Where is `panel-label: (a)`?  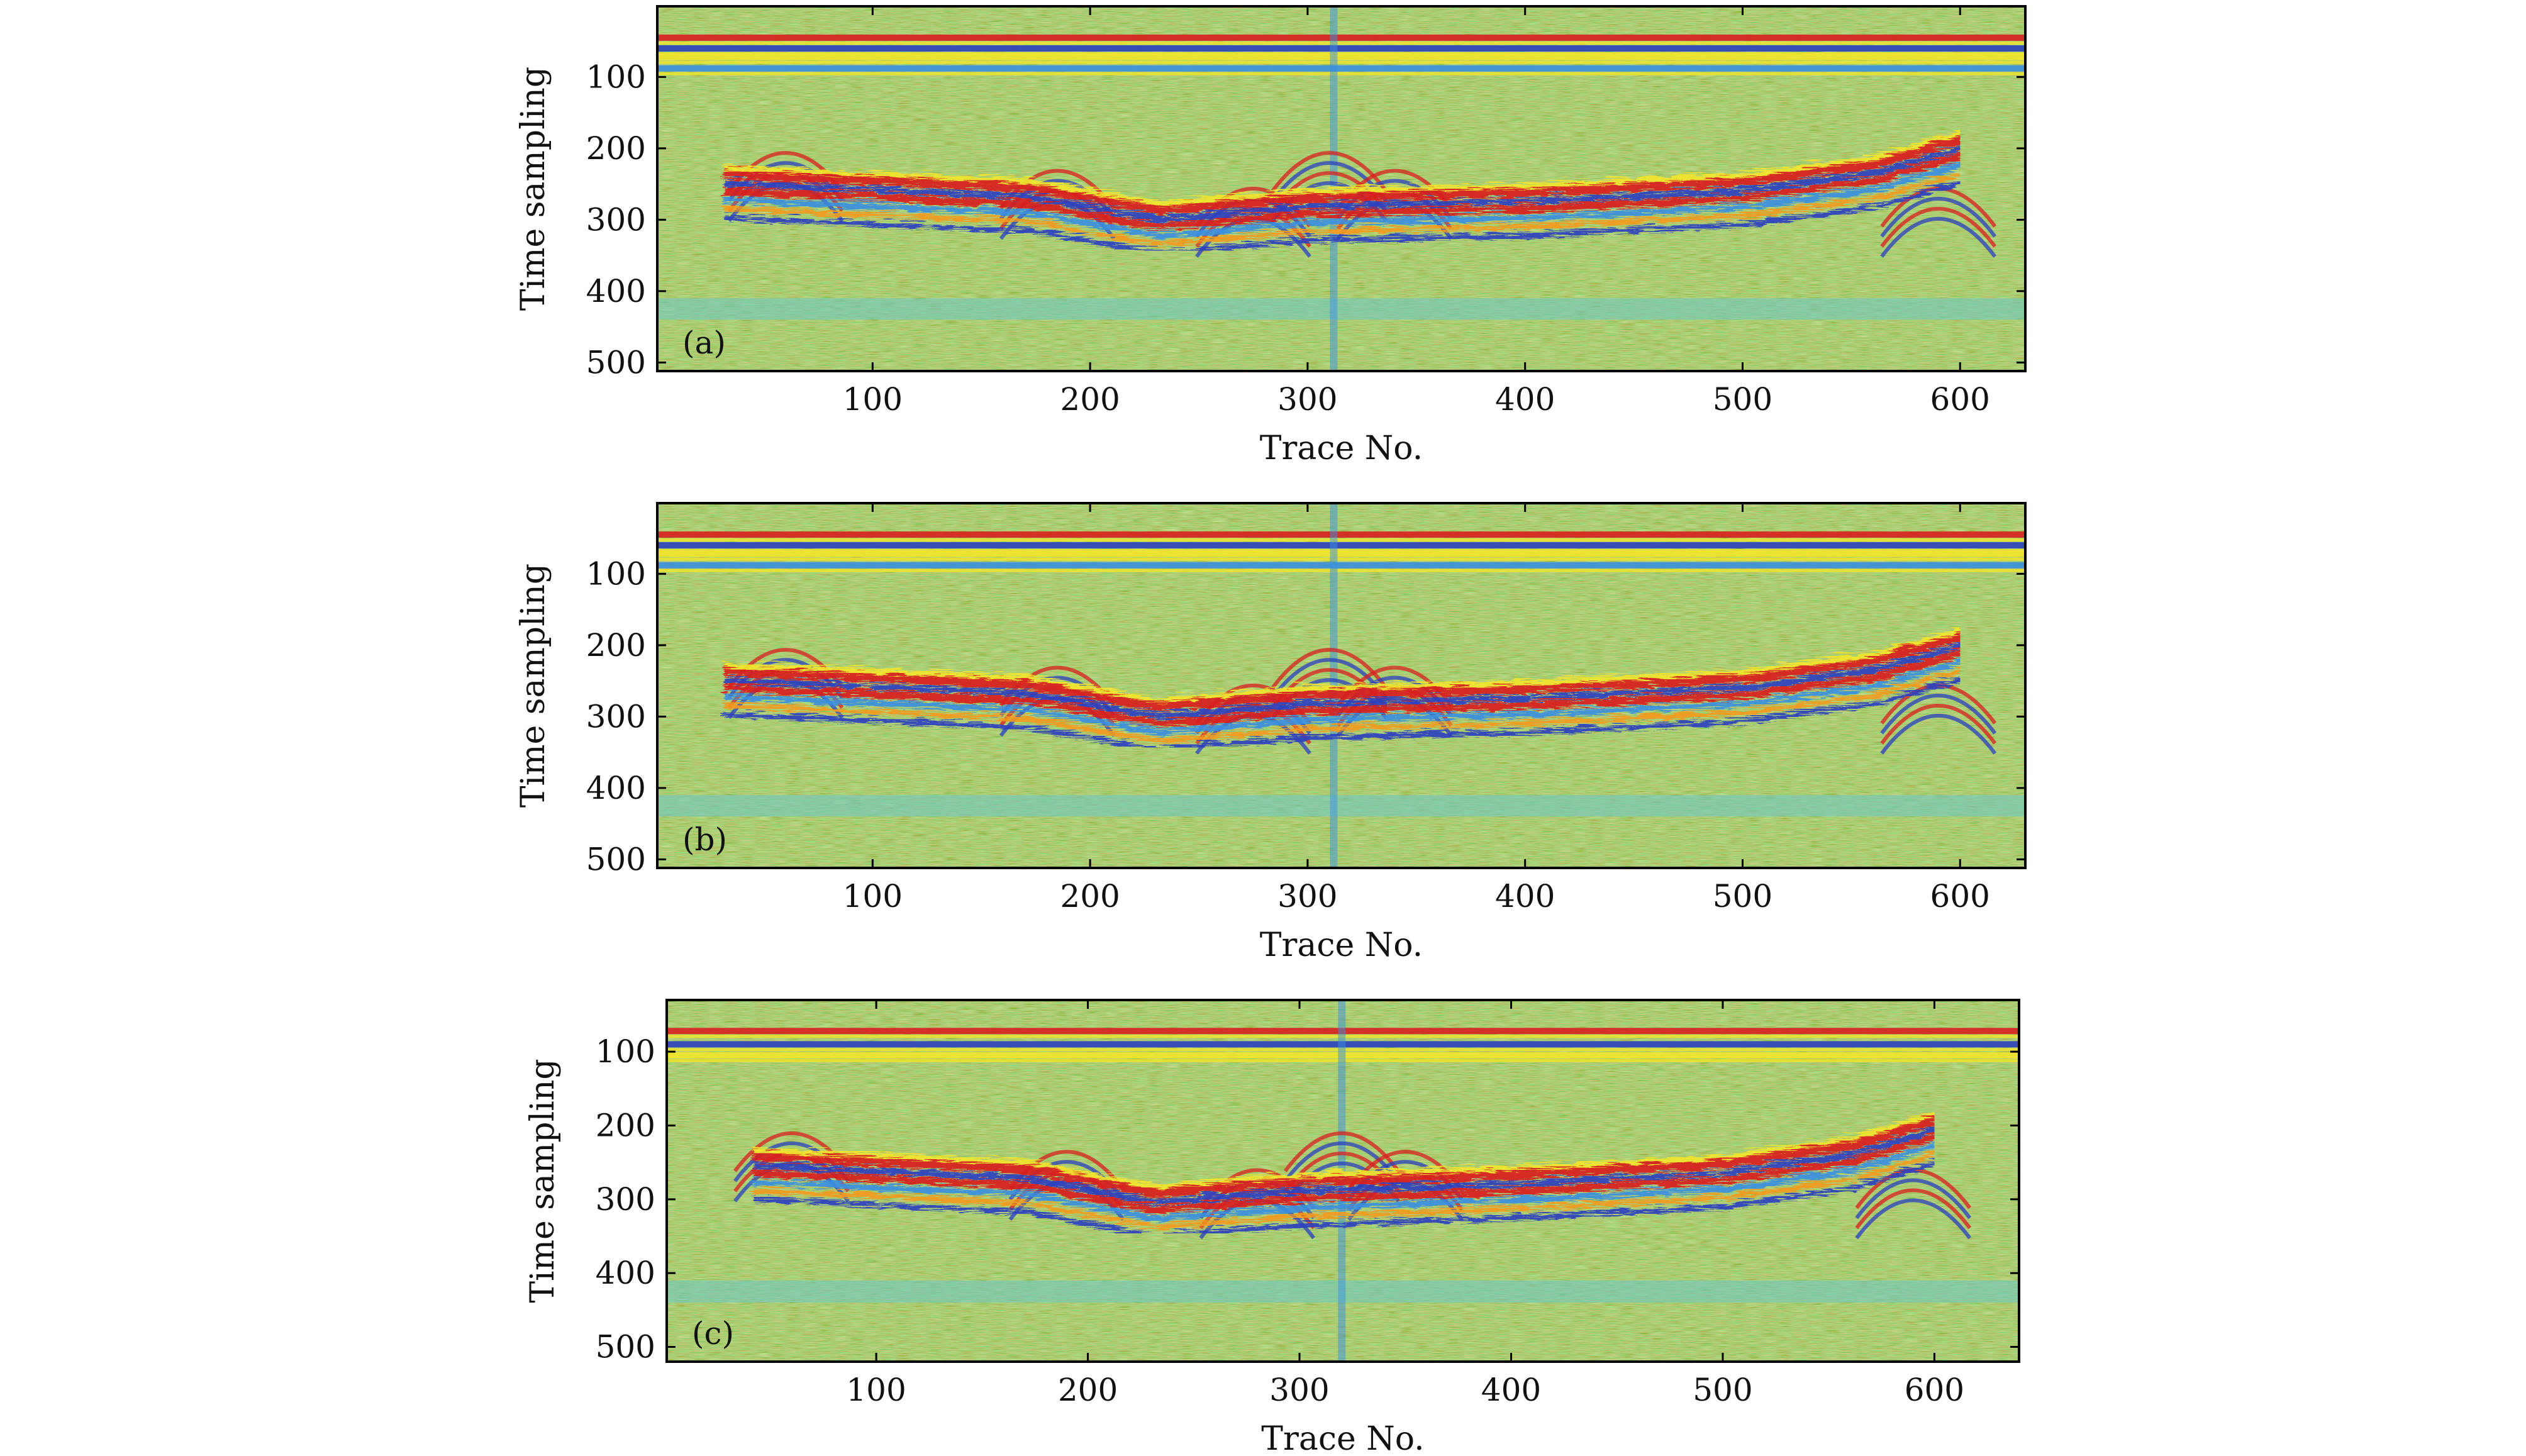 panel-label: (a) is located at coordinates (704, 343).